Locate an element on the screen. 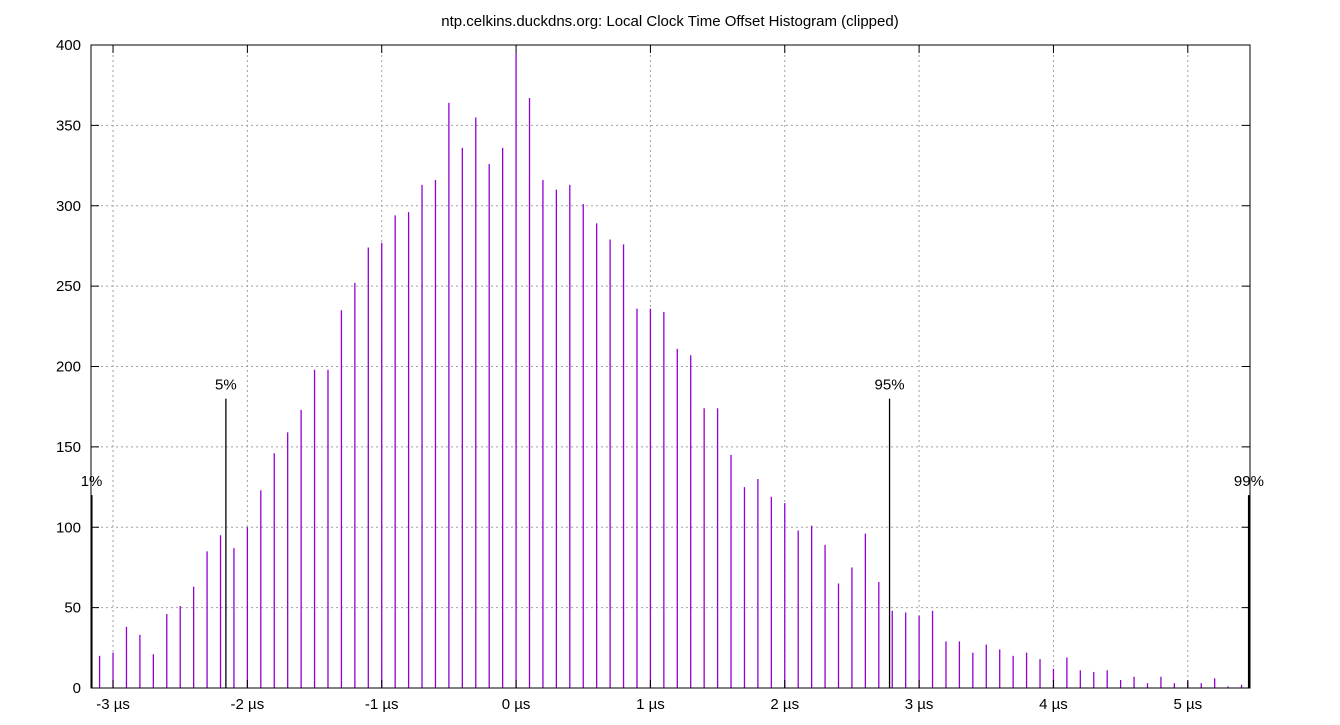  y-tick-label: 50 is located at coordinates (72, 608).